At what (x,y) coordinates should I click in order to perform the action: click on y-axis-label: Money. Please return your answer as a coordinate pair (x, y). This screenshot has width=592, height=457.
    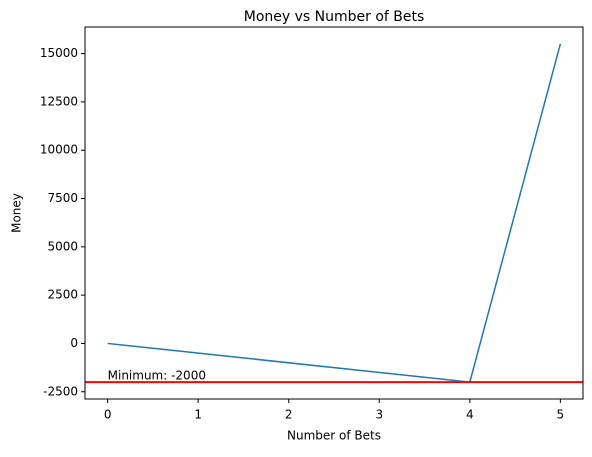
    Looking at the image, I should click on (17, 213).